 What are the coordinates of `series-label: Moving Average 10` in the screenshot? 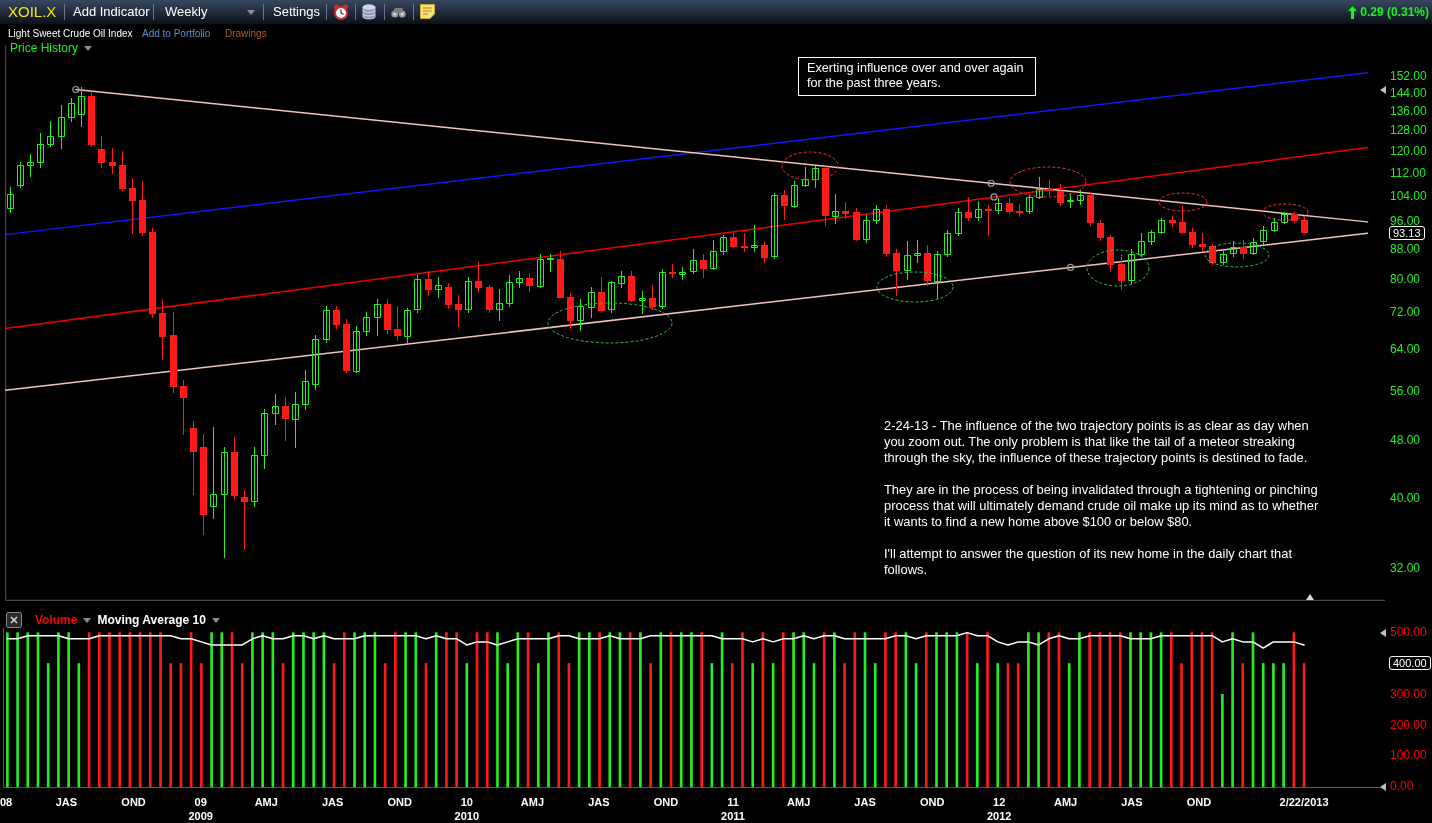 It's located at (151, 620).